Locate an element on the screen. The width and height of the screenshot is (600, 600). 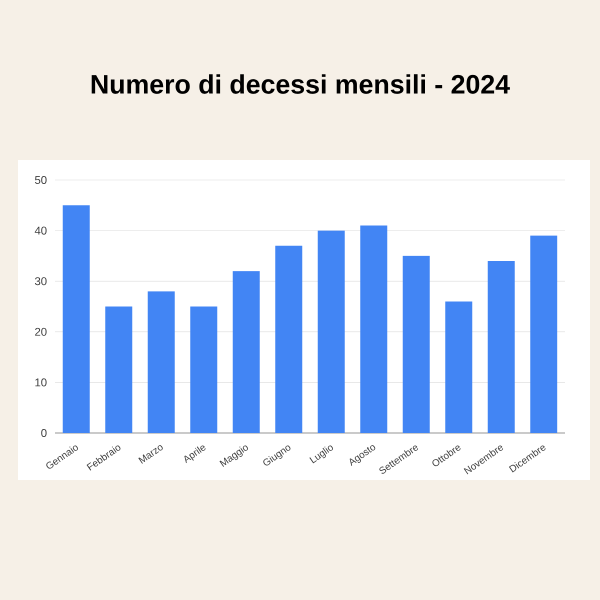
y-tick-label: 0 is located at coordinates (44, 433).